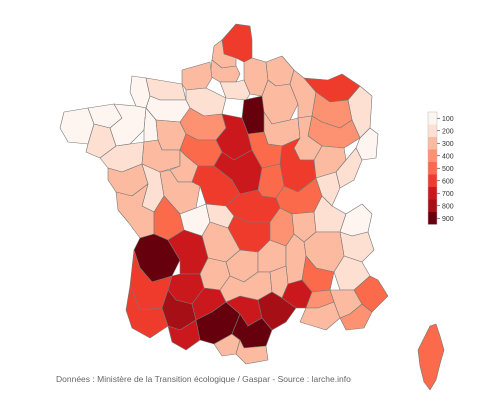 The width and height of the screenshot is (500, 411). Describe the element at coordinates (448, 206) in the screenshot. I see `legend-tick-label: 800` at that location.